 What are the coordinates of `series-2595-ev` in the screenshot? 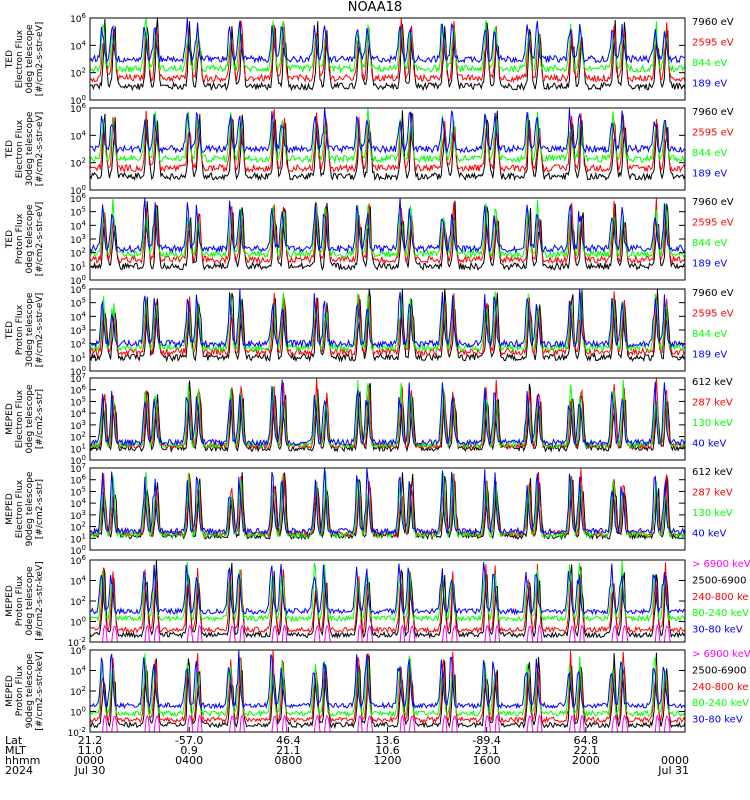 It's located at (387, 231).